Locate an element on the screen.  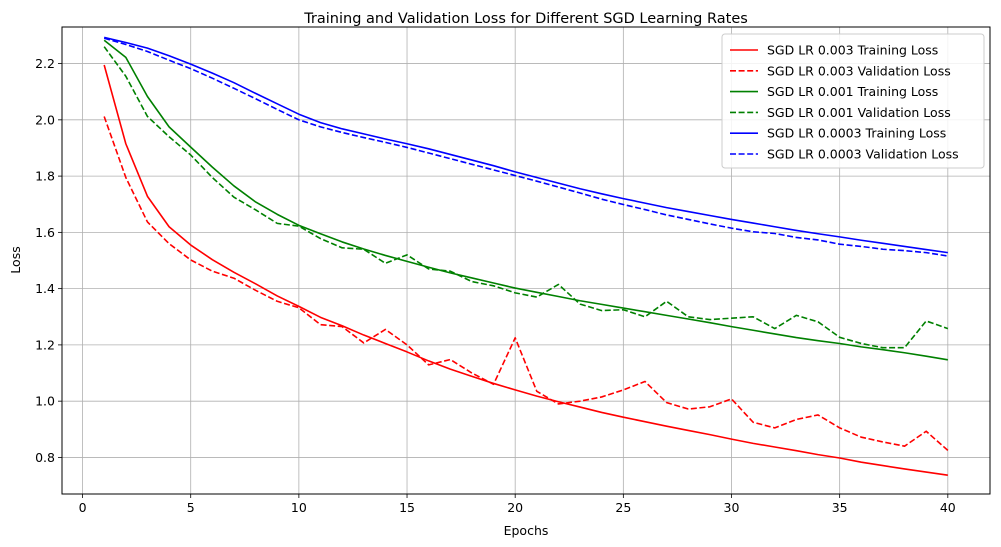
y-tick-label: 1.2 is located at coordinates (45, 344).